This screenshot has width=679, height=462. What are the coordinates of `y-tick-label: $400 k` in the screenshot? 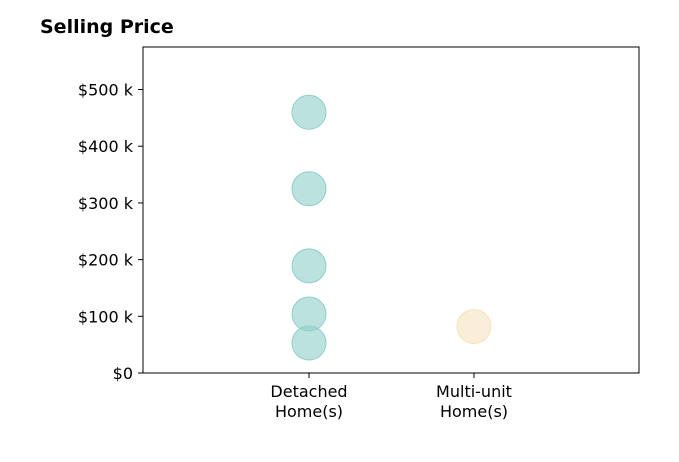 It's located at (106, 146).